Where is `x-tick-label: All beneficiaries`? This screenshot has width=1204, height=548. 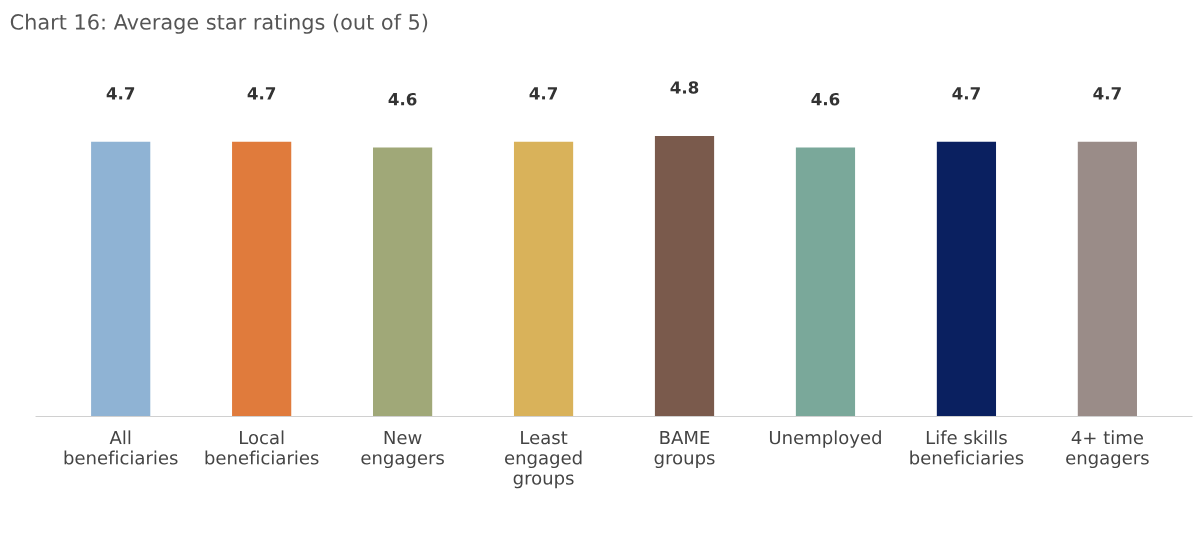 x-tick-label: All beneficiaries is located at coordinates (121, 447).